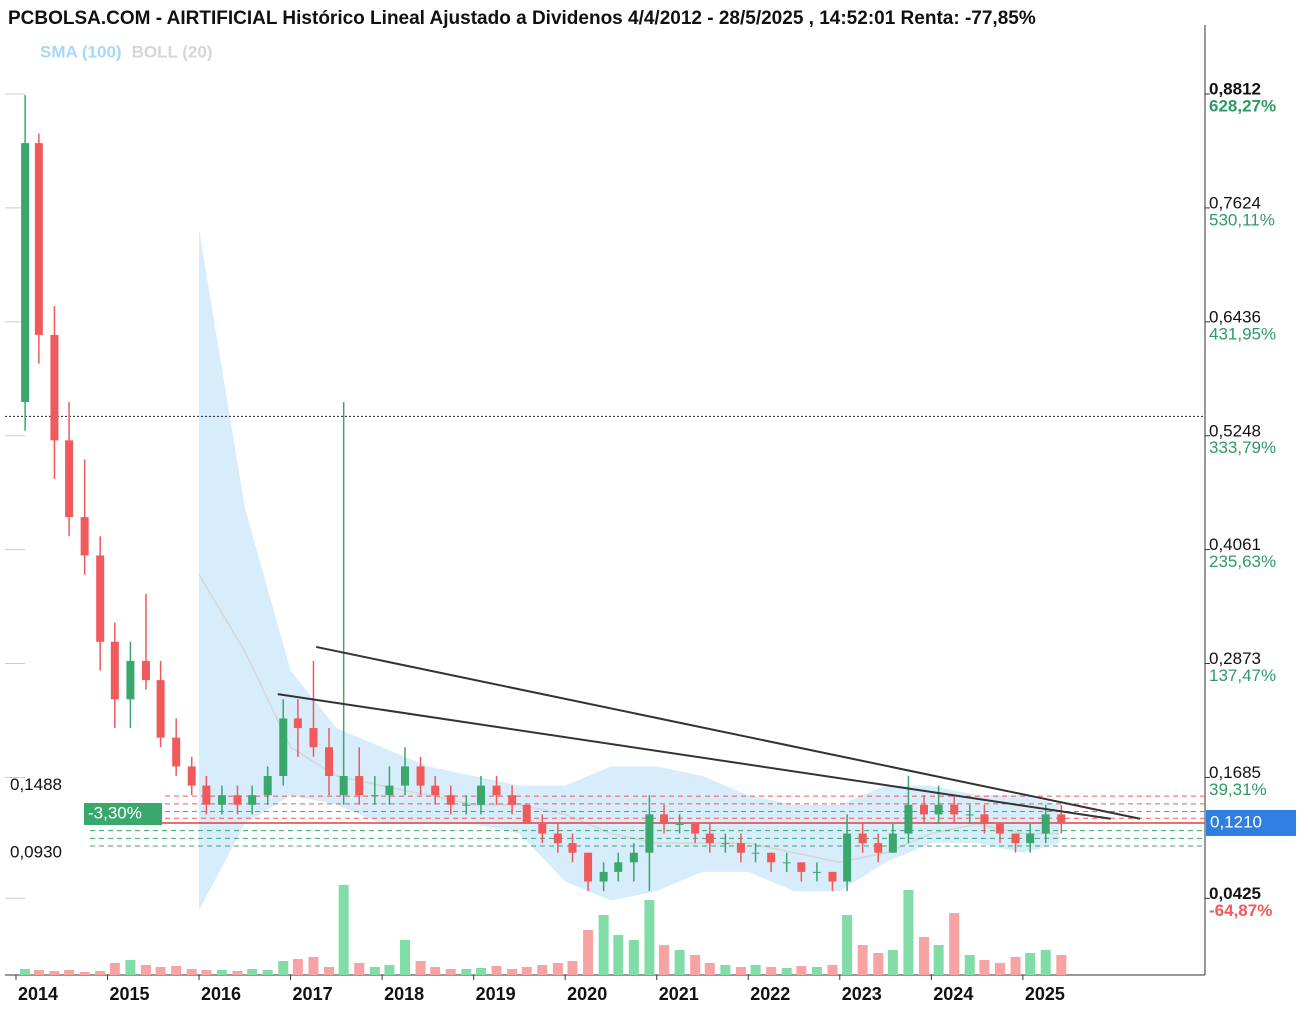 The width and height of the screenshot is (1308, 1016). I want to click on change-box, so click(123, 814).